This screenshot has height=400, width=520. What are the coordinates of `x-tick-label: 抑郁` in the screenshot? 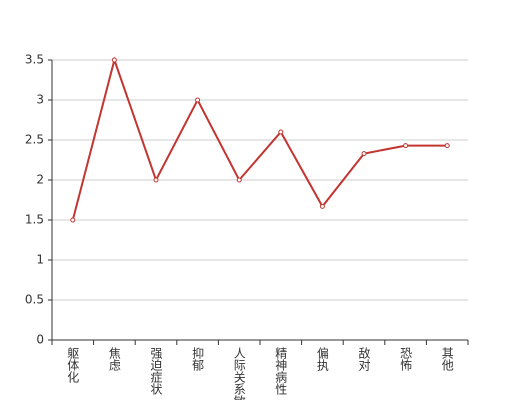 It's located at (198, 359).